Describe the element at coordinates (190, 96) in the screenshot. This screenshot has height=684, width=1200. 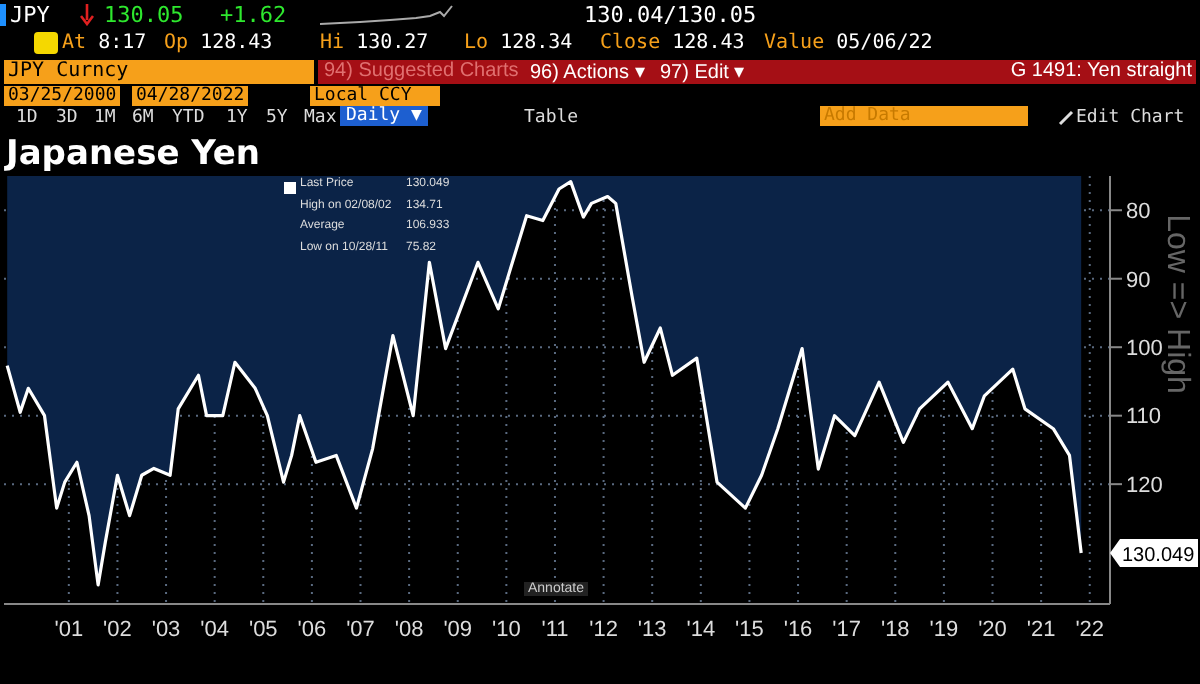
I see `text: 04/28/2022` at that location.